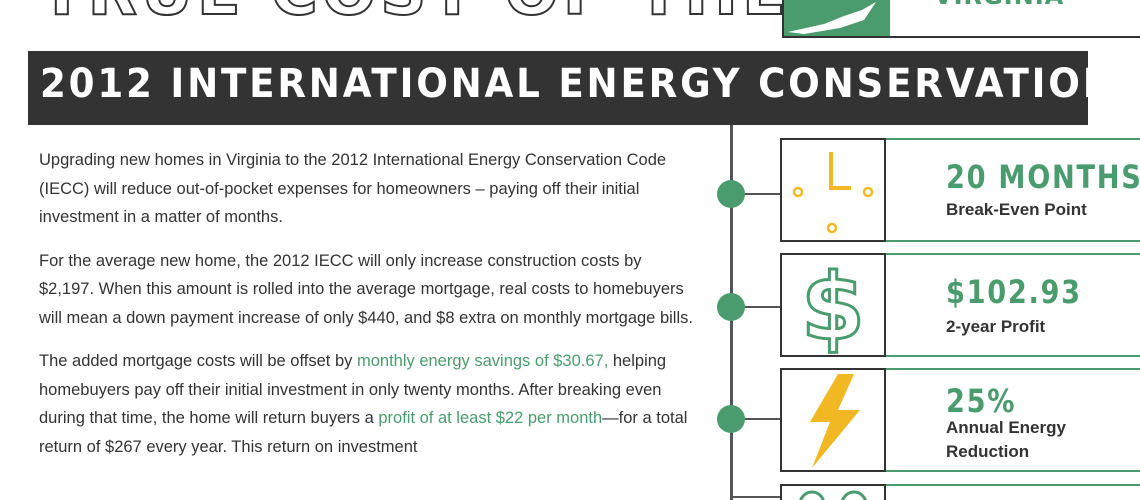 Image resolution: width=1140 pixels, height=500 pixels. I want to click on state-badge: VIRGINIA, so click(961, 19).